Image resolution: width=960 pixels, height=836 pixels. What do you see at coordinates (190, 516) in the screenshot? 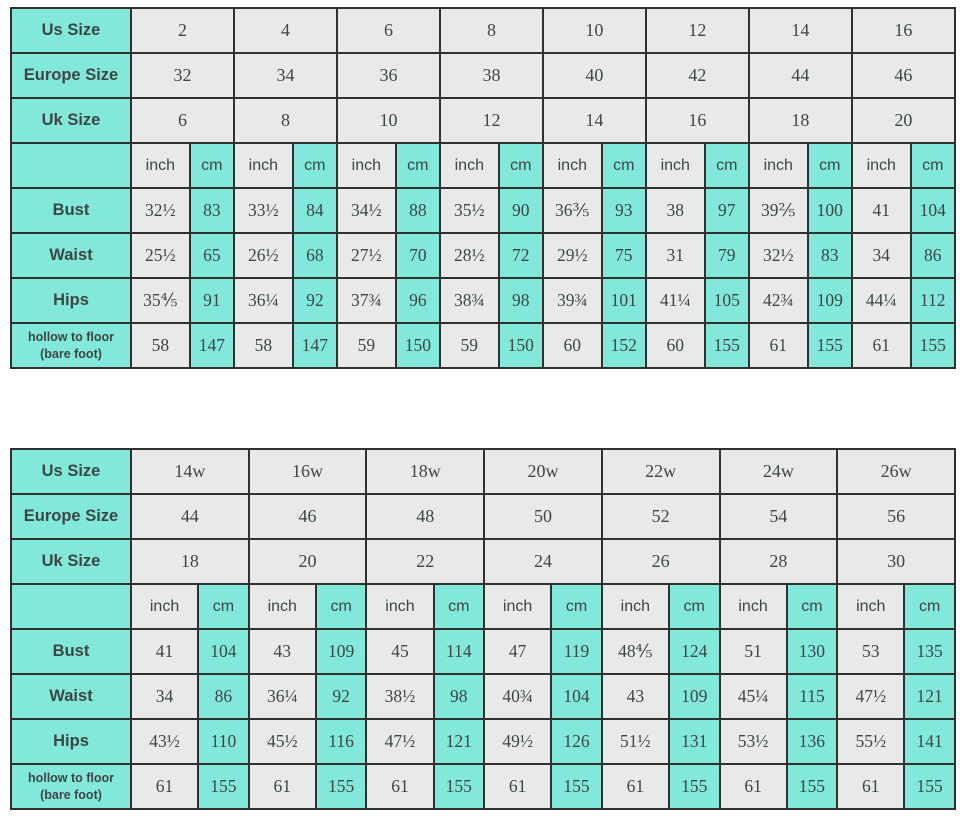
I see `europe-size-cell: 44` at bounding box center [190, 516].